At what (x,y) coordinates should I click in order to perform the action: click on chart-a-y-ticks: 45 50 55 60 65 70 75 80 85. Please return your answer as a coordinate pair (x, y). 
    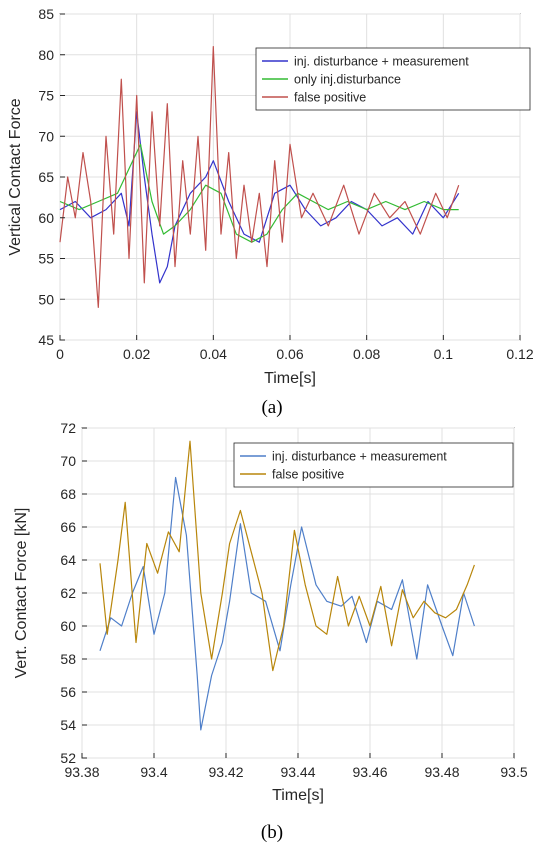
    Looking at the image, I should click on (51, 177).